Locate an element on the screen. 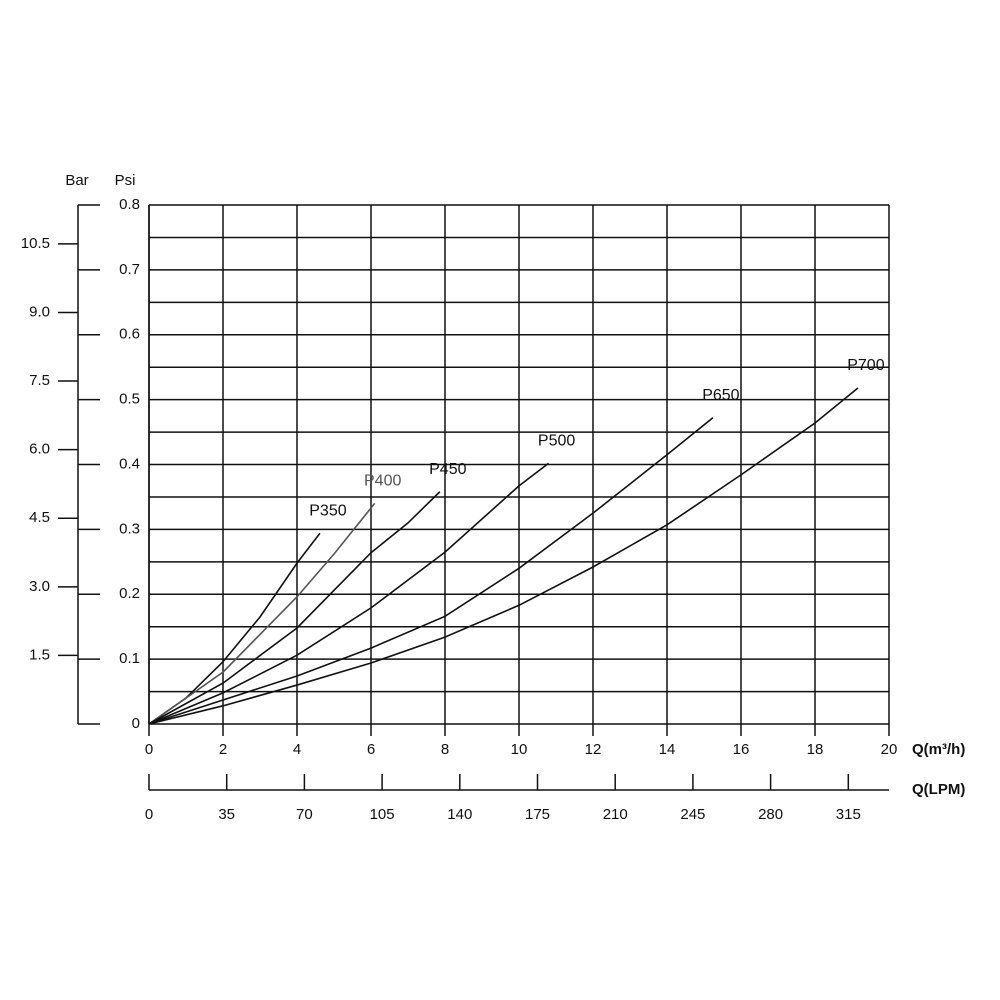 Image resolution: width=1000 pixels, height=1000 pixels. x-tick-label: 16 is located at coordinates (741, 749).